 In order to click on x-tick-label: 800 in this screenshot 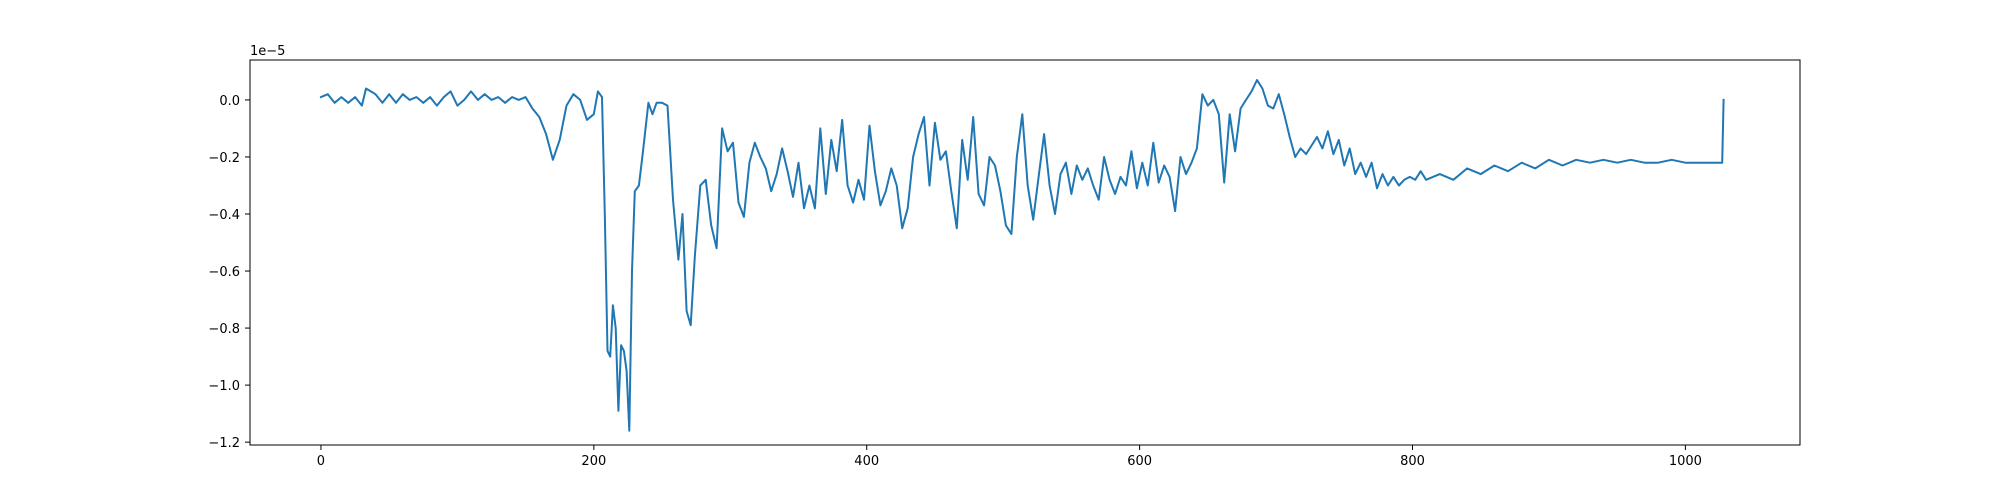, I will do `click(1412, 461)`.